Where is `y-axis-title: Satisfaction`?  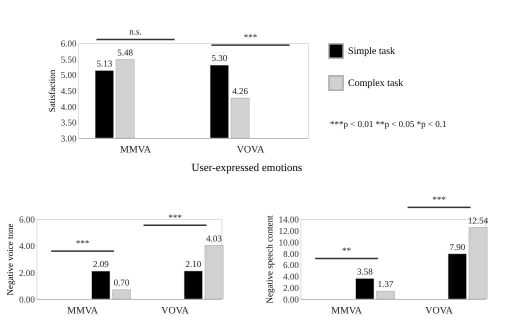 y-axis-title: Satisfaction is located at coordinates (51, 90).